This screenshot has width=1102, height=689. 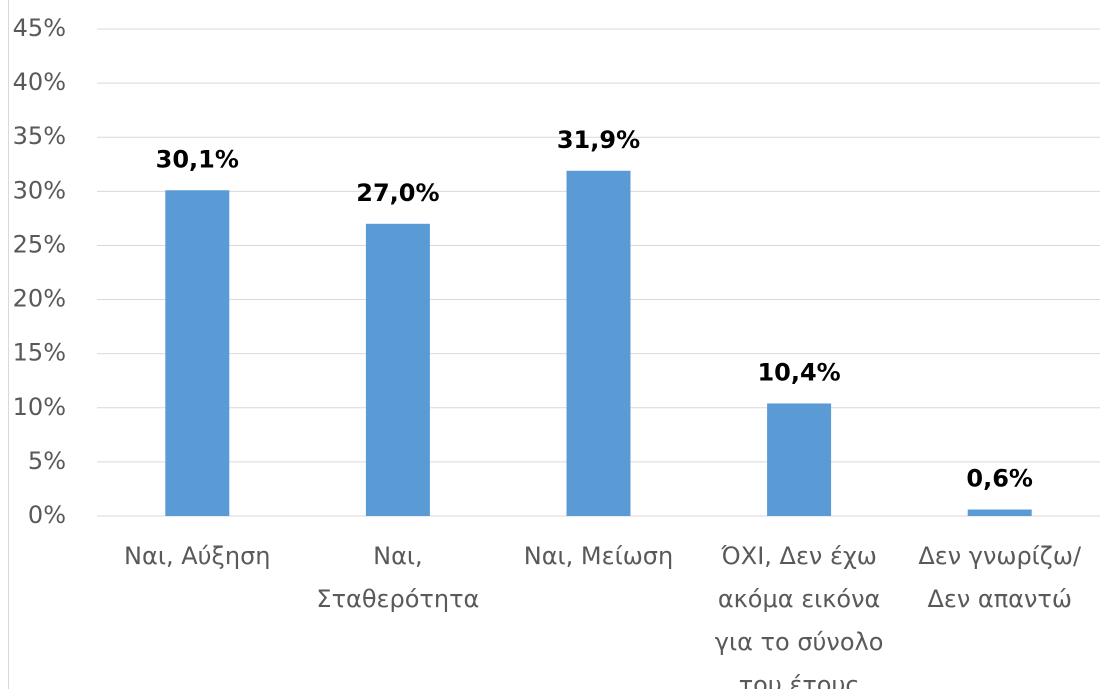 What do you see at coordinates (39, 299) in the screenshot?
I see `y-tick-label: 20%` at bounding box center [39, 299].